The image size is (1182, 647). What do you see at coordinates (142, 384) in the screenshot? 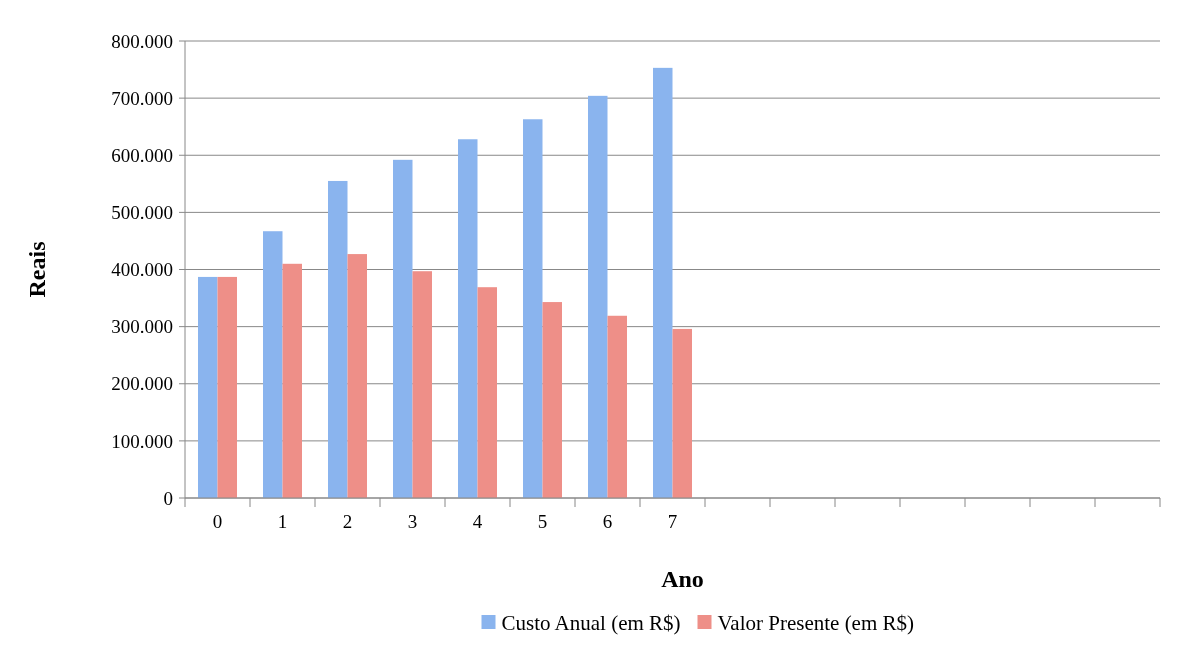
I see `y-tick-label: 200.000` at bounding box center [142, 384].